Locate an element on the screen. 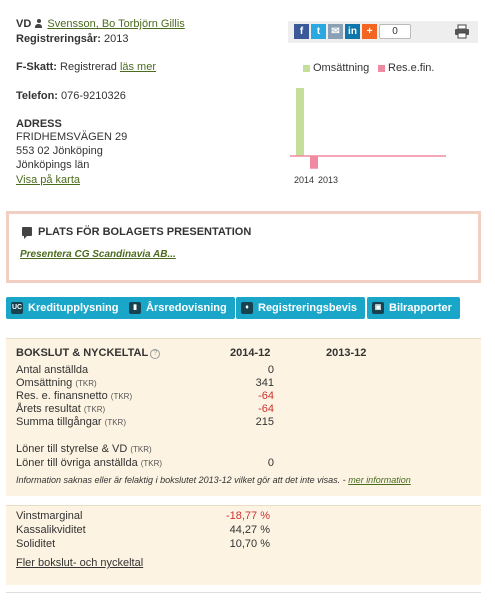 This screenshot has height=600, width=495. plus-icon: + is located at coordinates (369, 31).